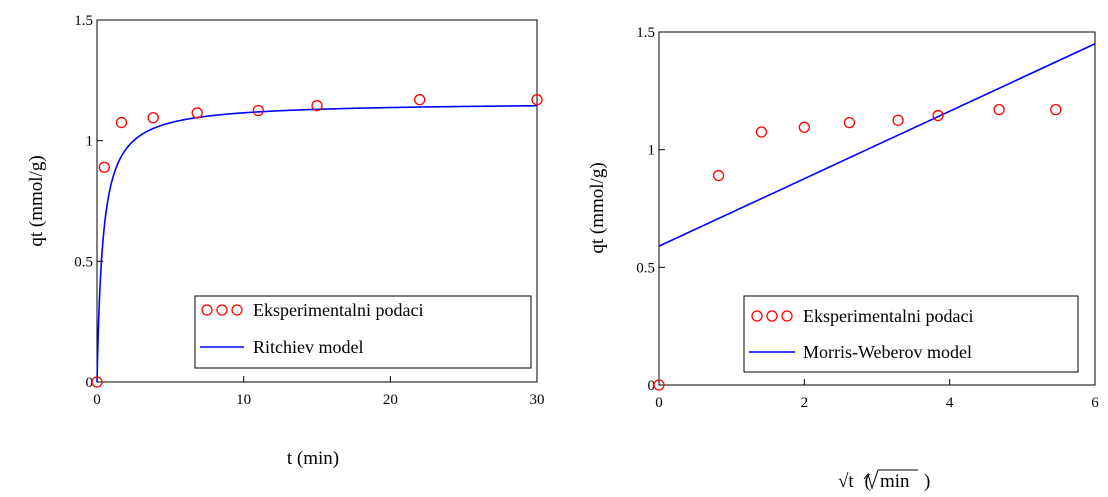 The image size is (1108, 497). What do you see at coordinates (537, 400) in the screenshot?
I see `x-tick-label: 30` at bounding box center [537, 400].